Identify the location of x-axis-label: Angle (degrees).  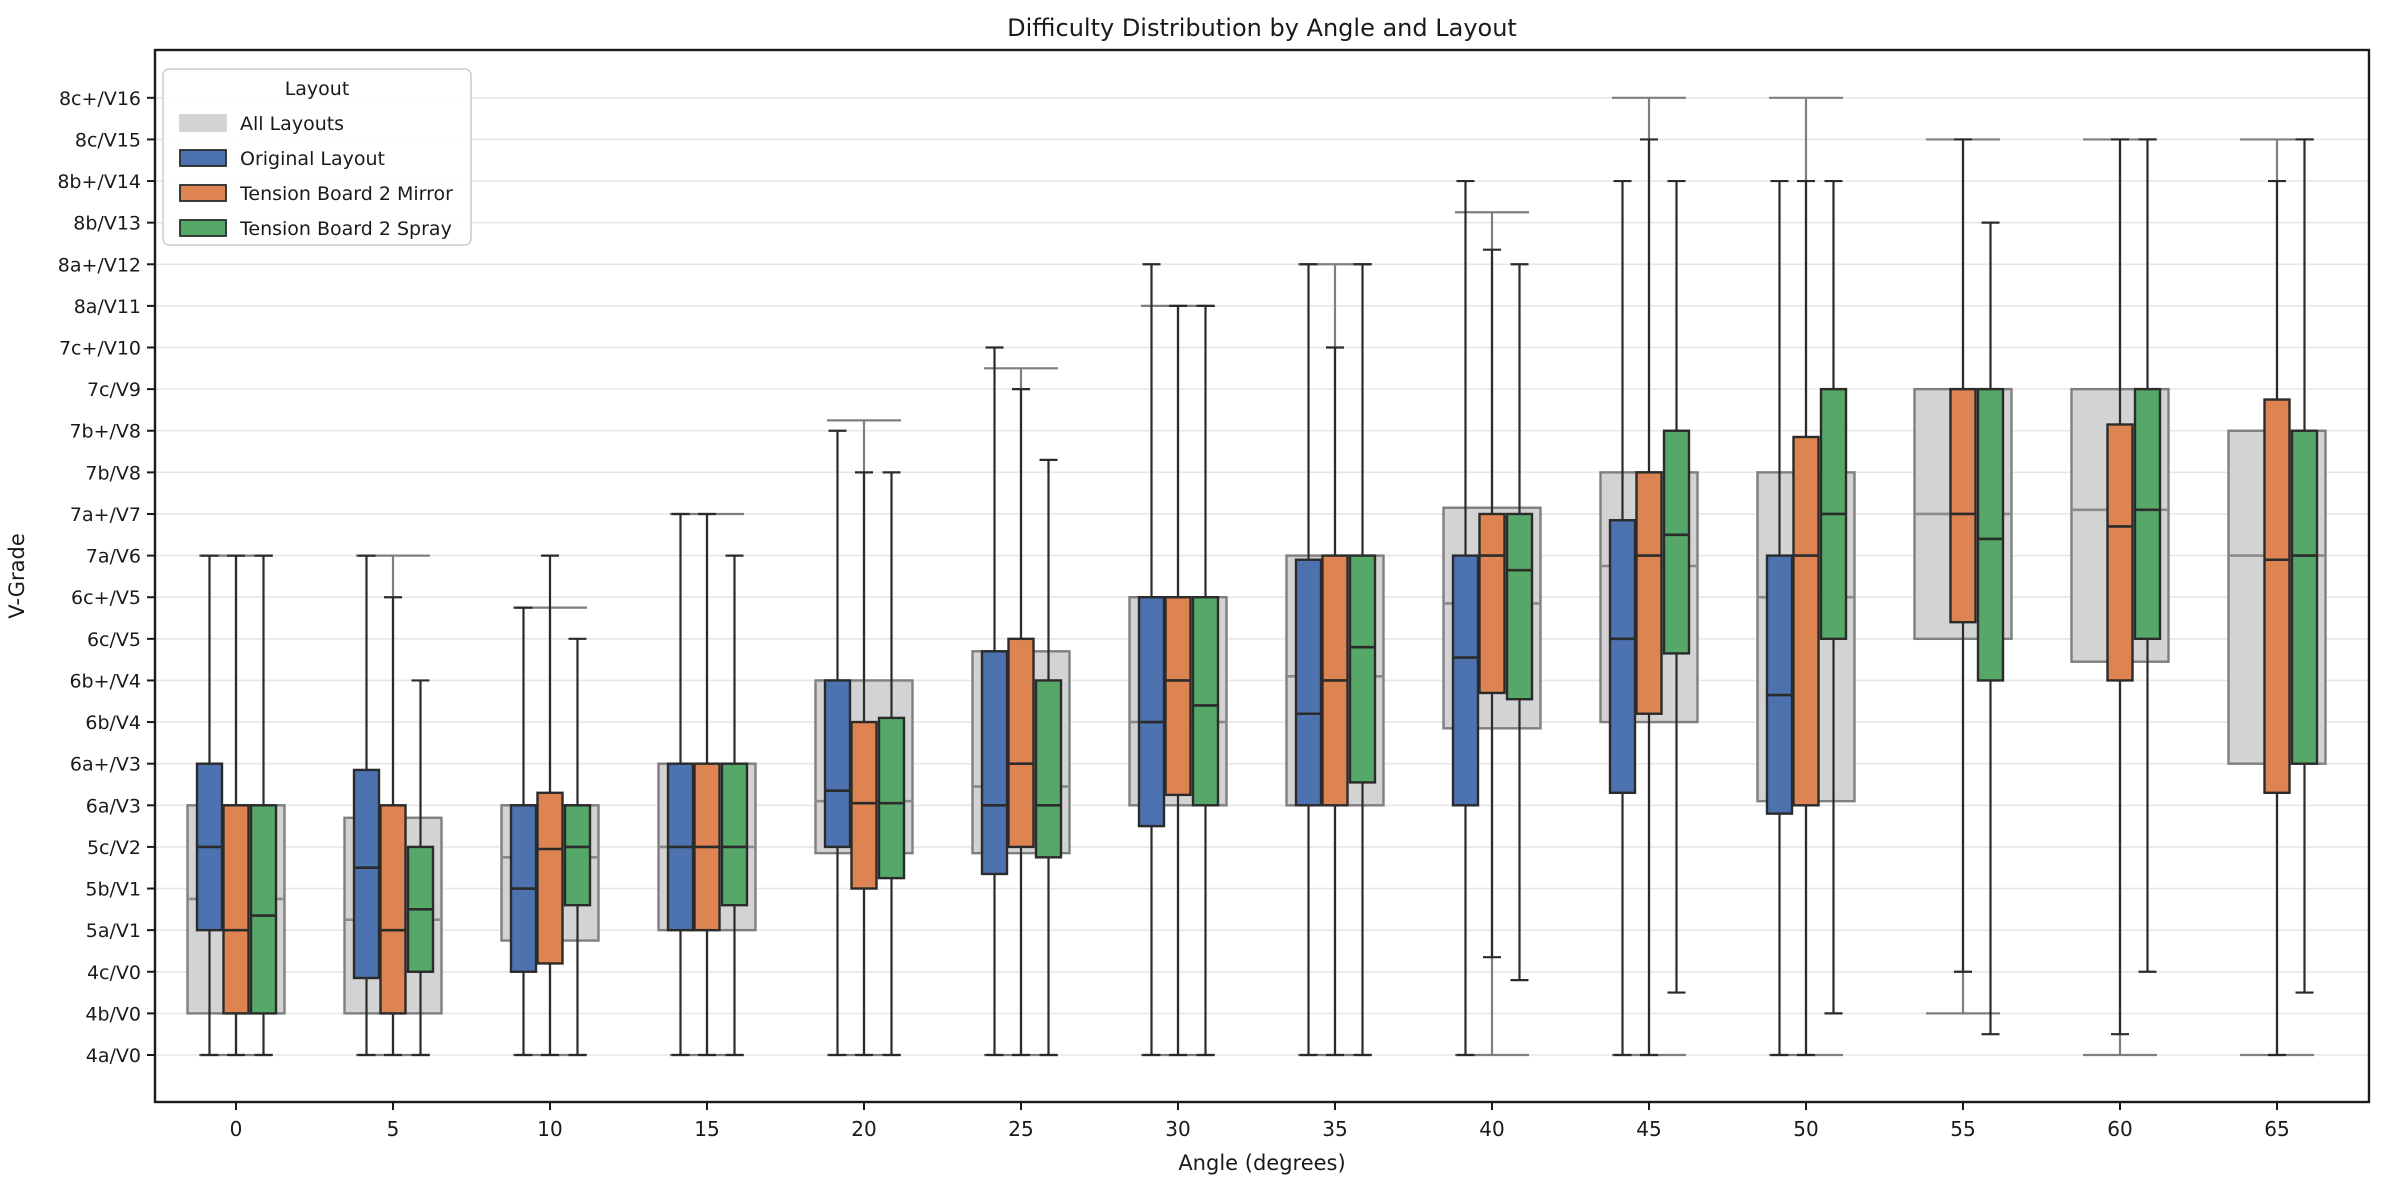
(1261, 1163).